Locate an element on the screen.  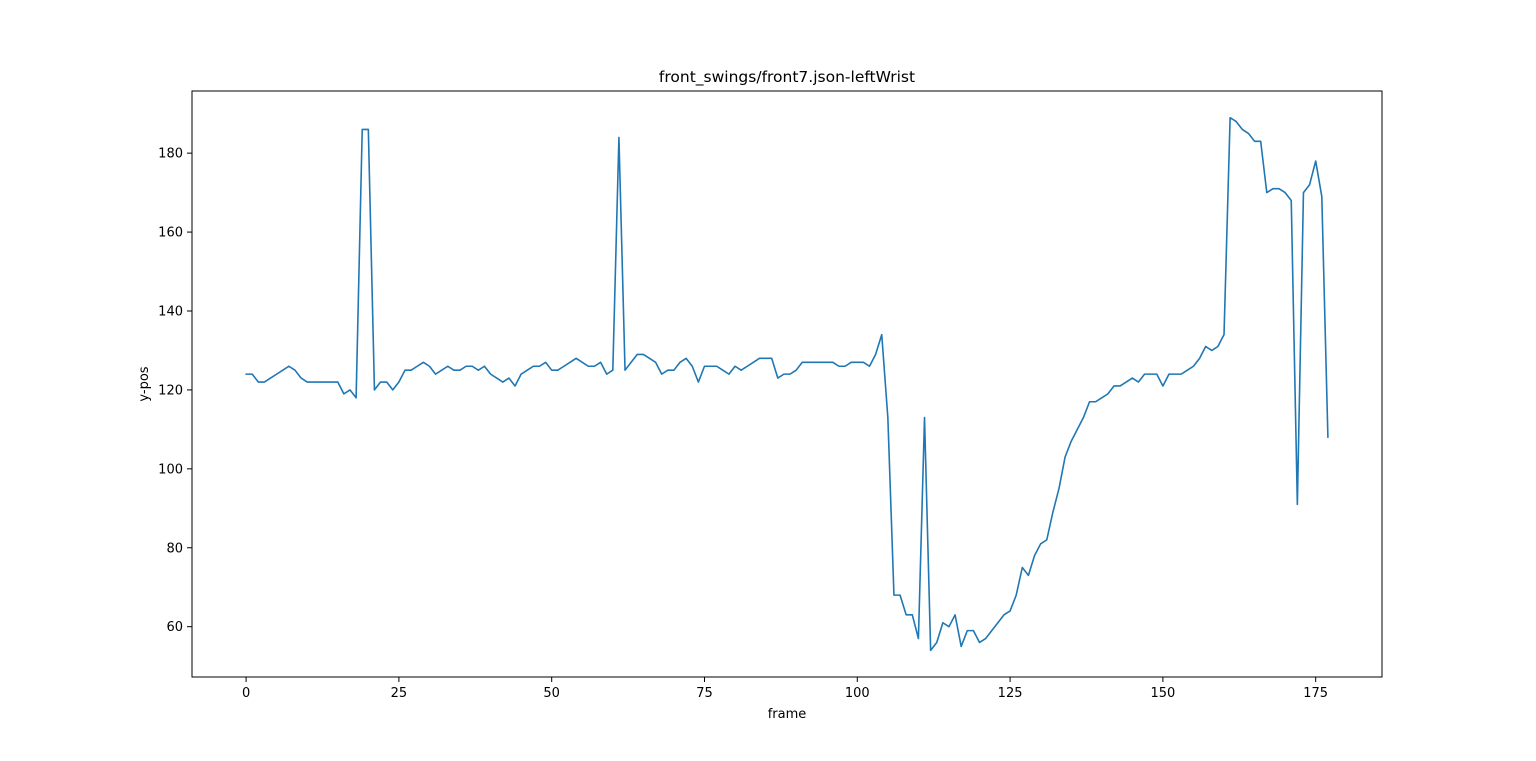
x-tick-label: 0 is located at coordinates (246, 693).